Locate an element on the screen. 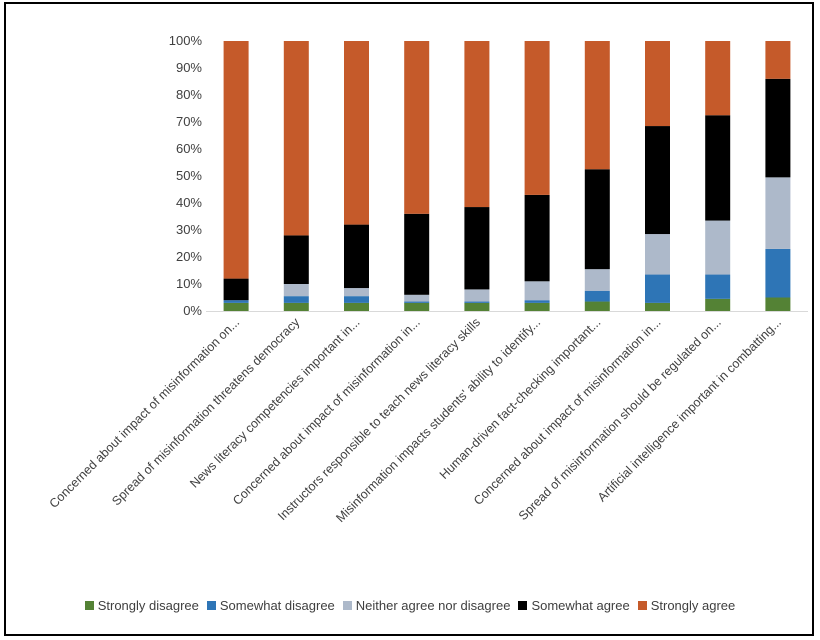  legend-item: Strongly agree is located at coordinates (686, 605).